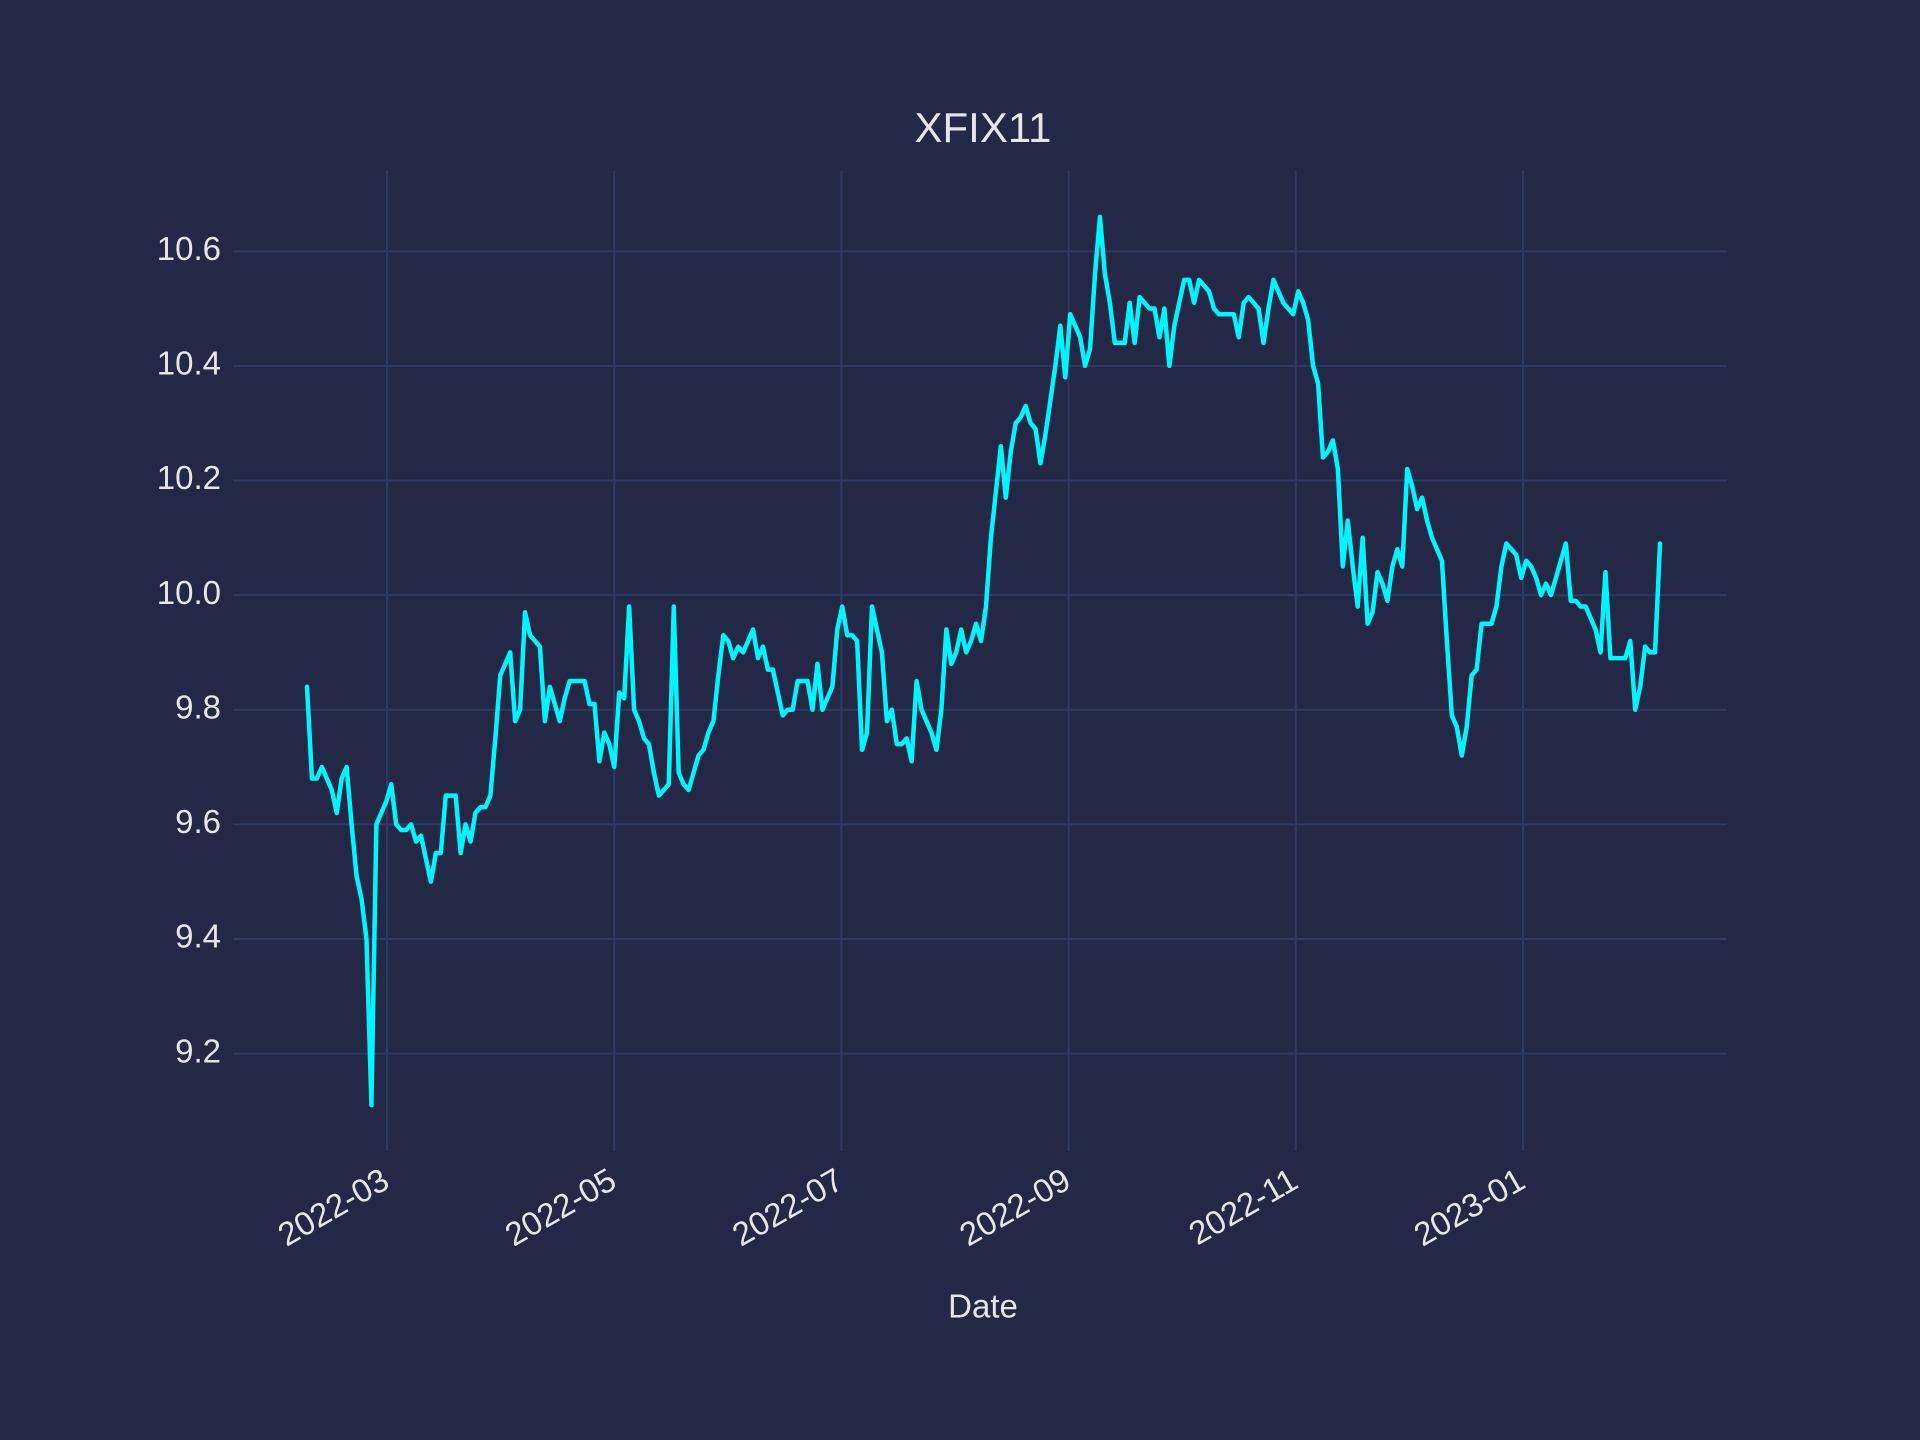  Describe the element at coordinates (189, 592) in the screenshot. I see `y-tick-label: 10.0` at that location.